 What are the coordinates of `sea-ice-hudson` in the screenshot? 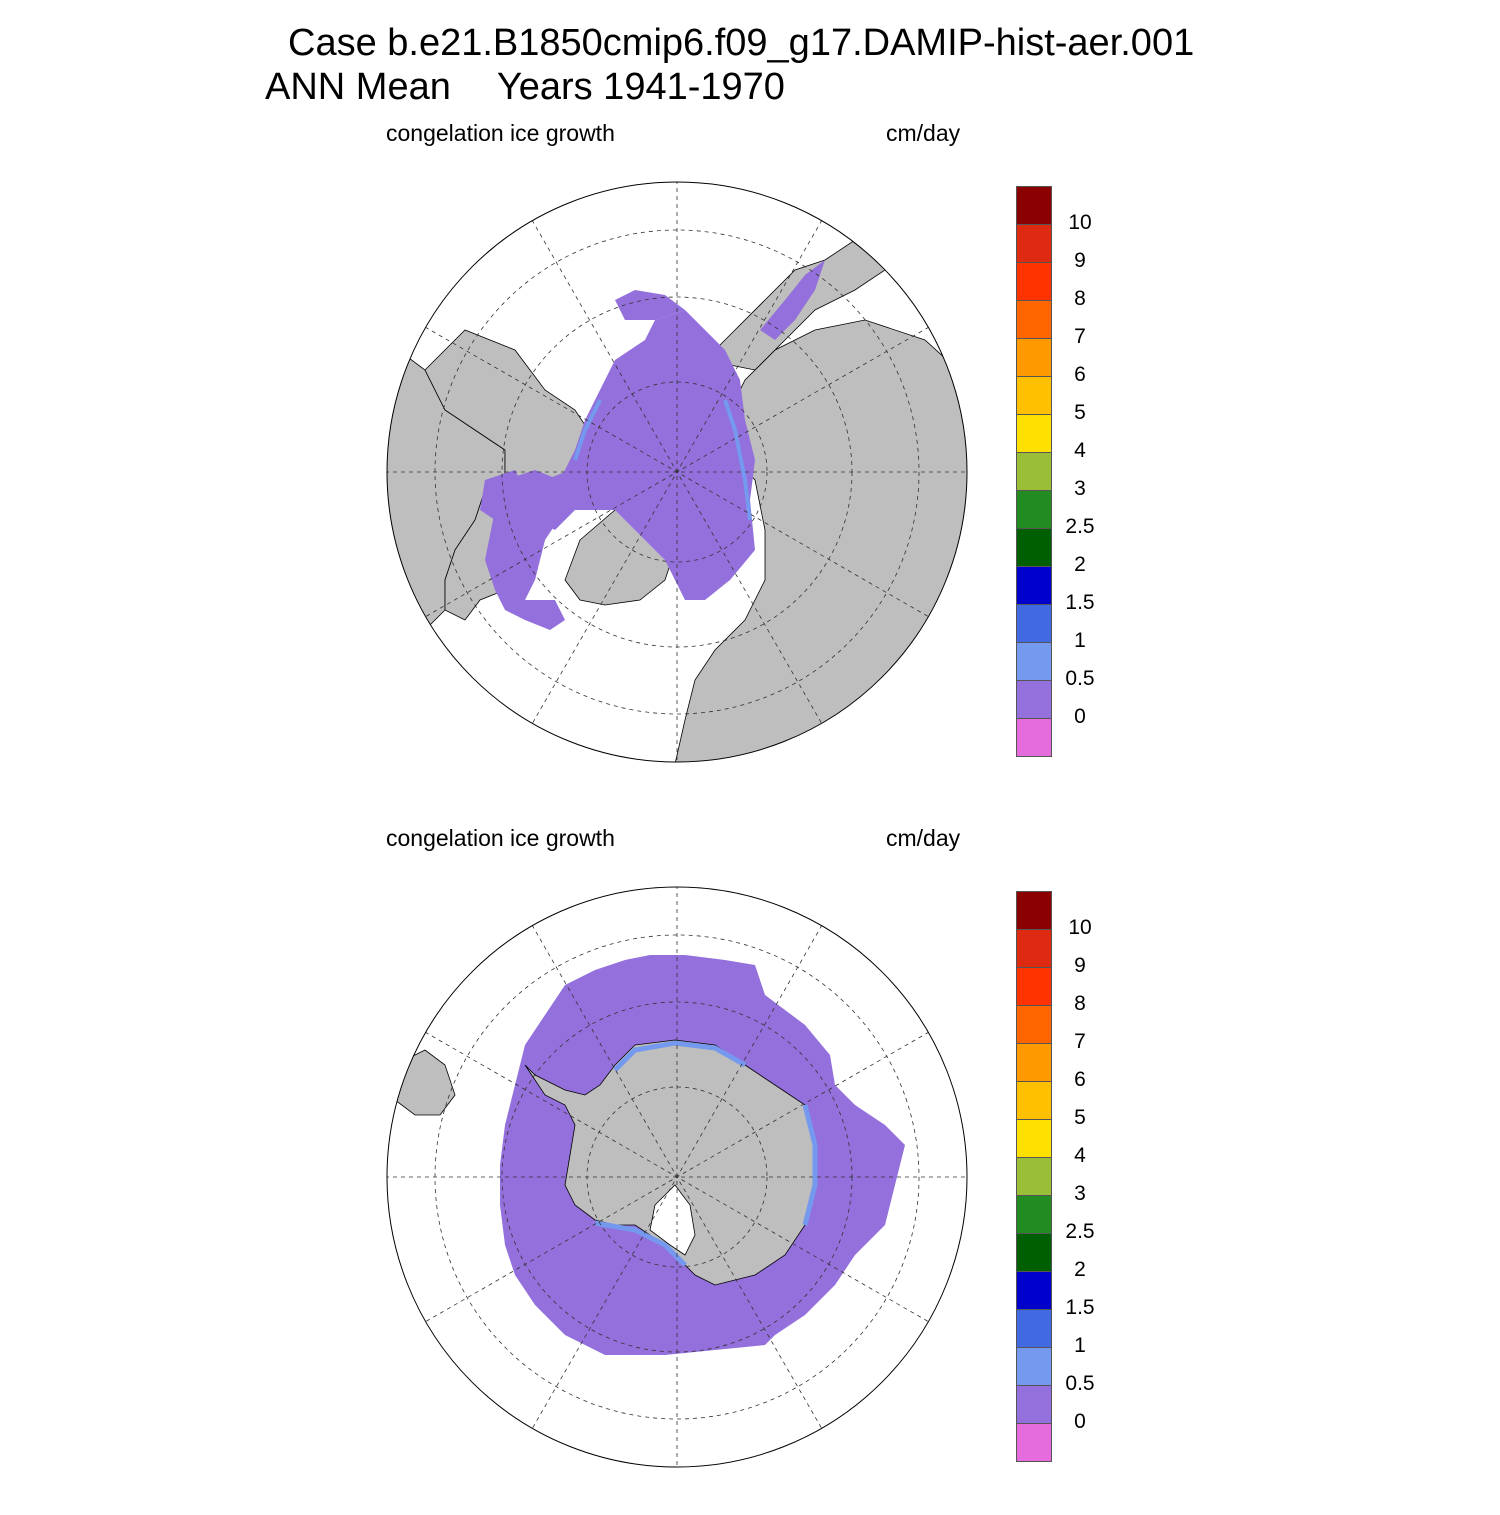 It's located at (502, 495).